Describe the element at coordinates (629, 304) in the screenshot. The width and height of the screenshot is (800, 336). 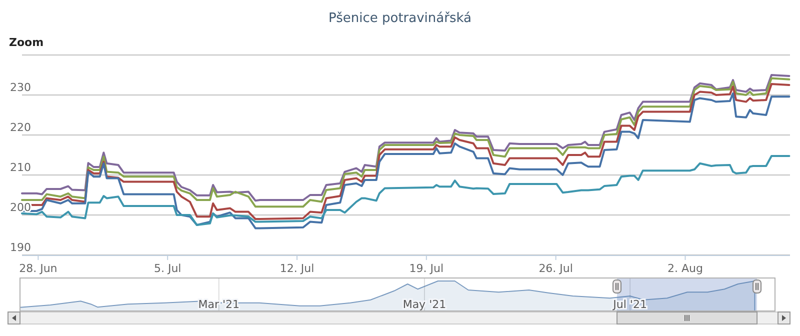
I see `x-tick-label: Jul '21` at that location.